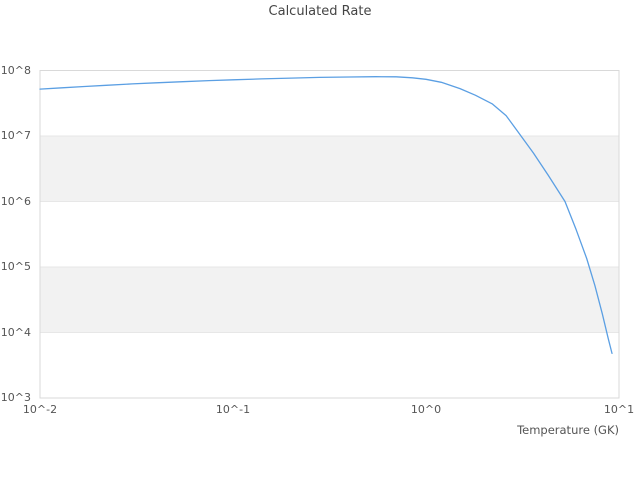 Image resolution: width=640 pixels, height=480 pixels. Describe the element at coordinates (15, 70) in the screenshot. I see `y-tick-label-1e8: 10^8` at that location.